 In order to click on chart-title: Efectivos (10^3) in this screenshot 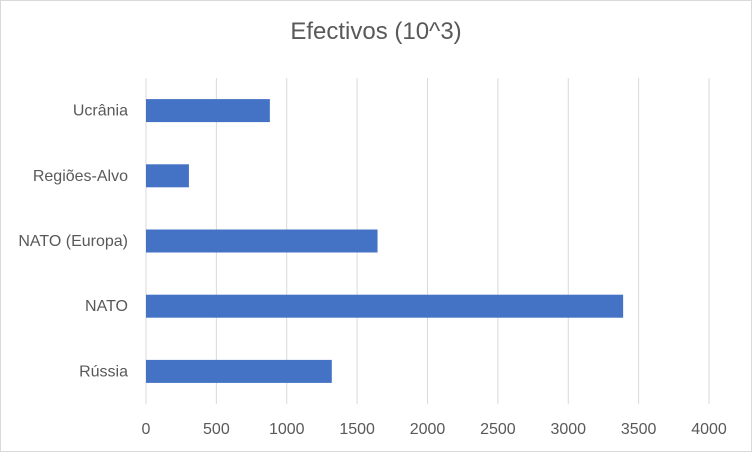, I will do `click(376, 31)`.